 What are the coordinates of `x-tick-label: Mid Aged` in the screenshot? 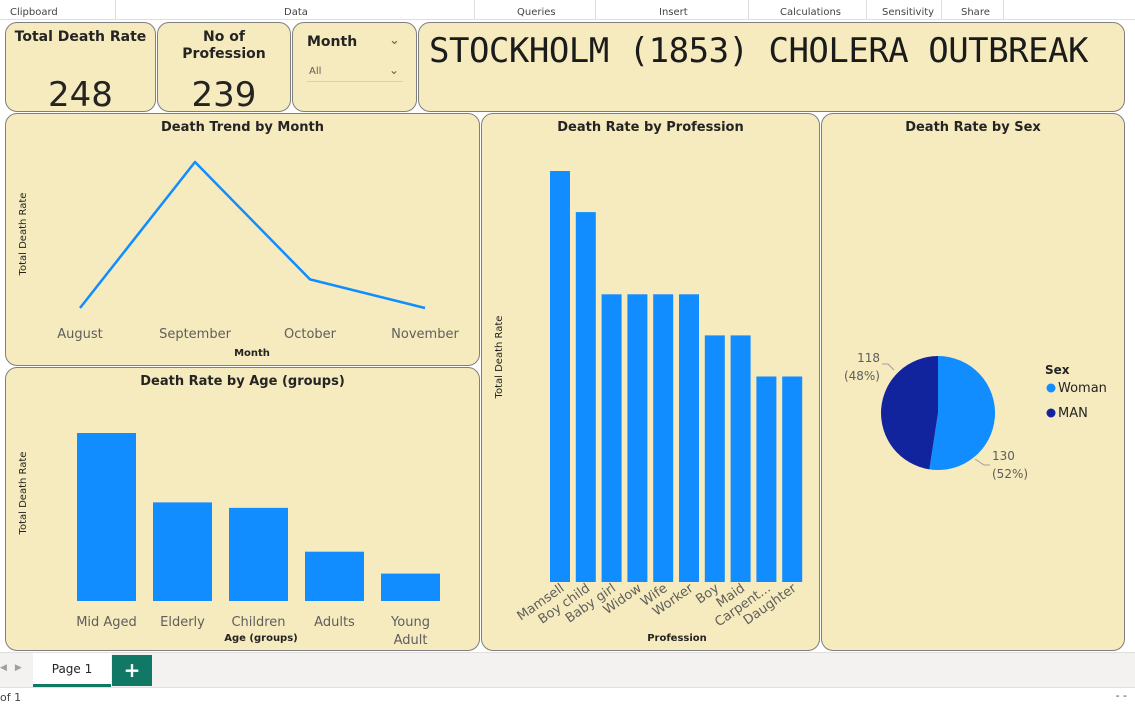 It's located at (106, 622).